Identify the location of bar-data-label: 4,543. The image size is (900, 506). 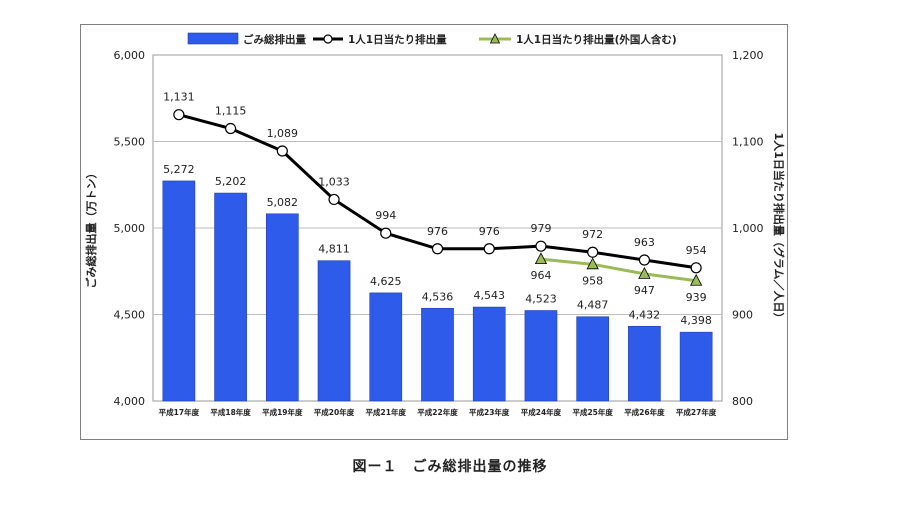
(489, 295).